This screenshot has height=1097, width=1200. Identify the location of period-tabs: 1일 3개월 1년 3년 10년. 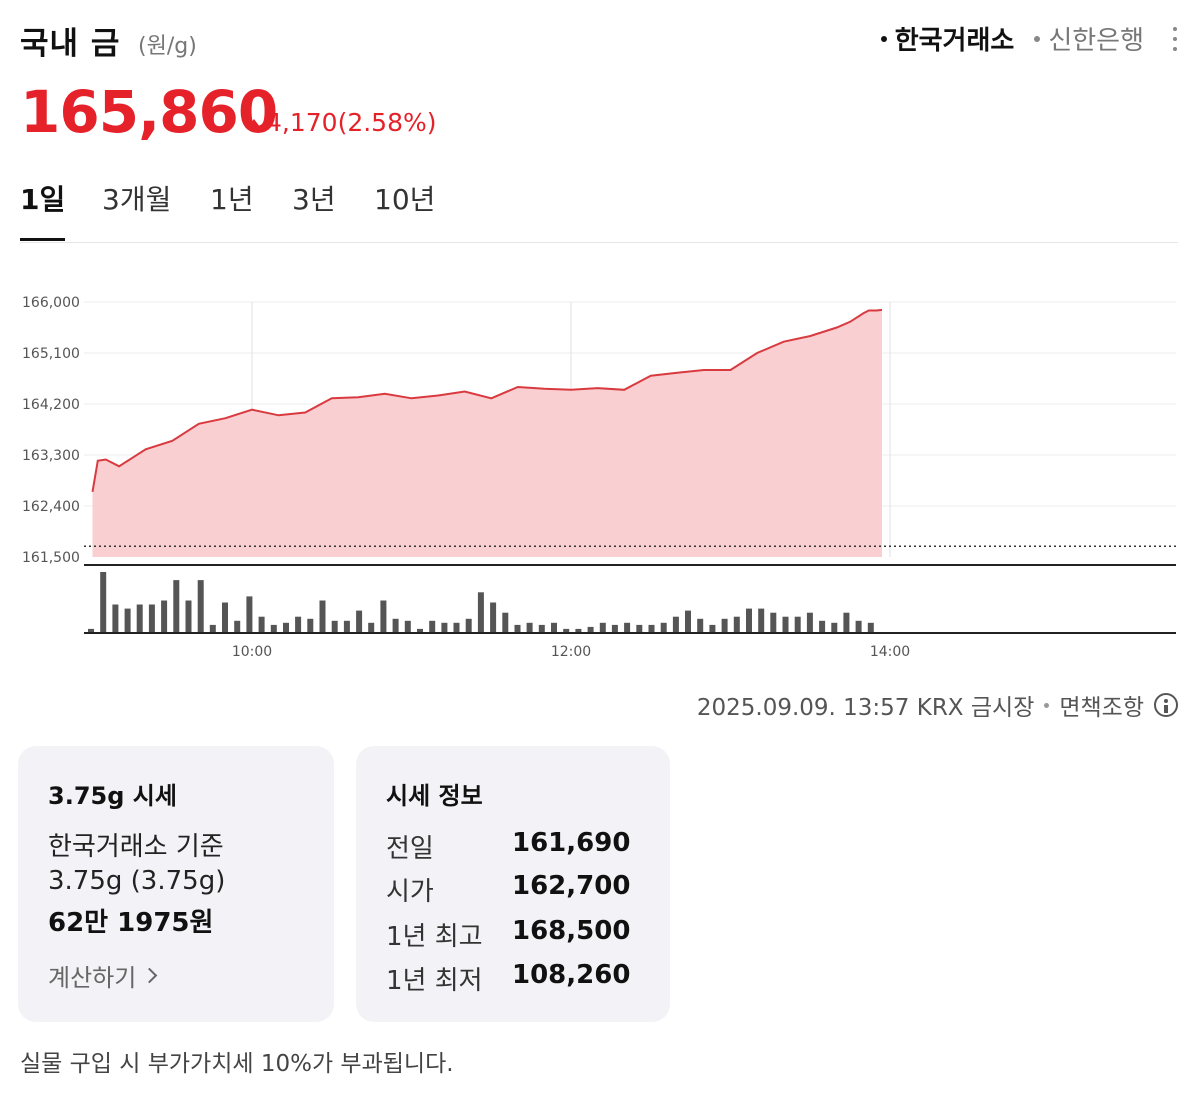
(599, 208).